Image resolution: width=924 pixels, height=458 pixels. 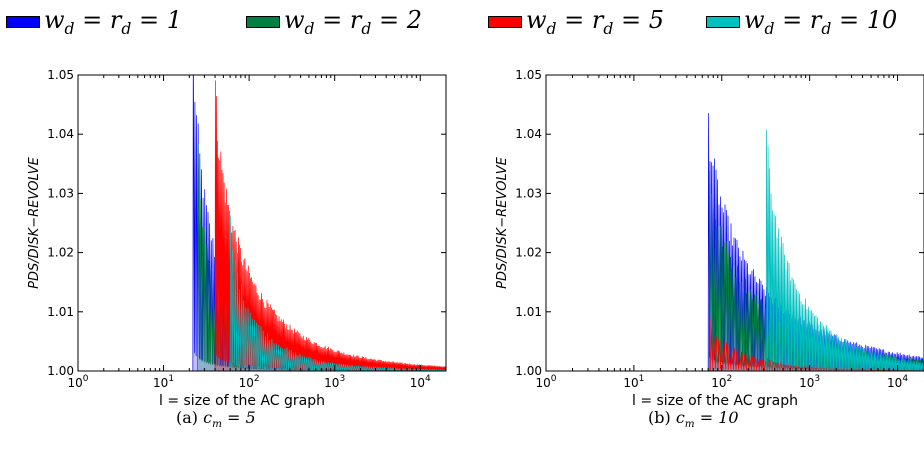 What do you see at coordinates (693, 419) in the screenshot?
I see `caption-b: (b) cm = 10` at bounding box center [693, 419].